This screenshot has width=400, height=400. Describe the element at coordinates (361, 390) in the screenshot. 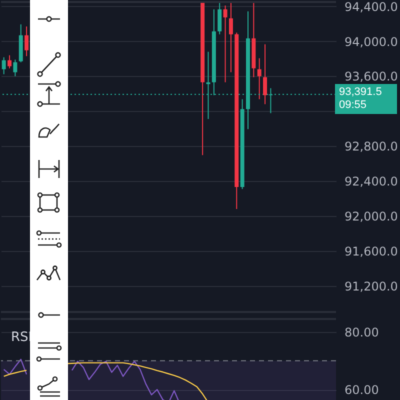

I see `y-tick-label: 60.00` at that location.